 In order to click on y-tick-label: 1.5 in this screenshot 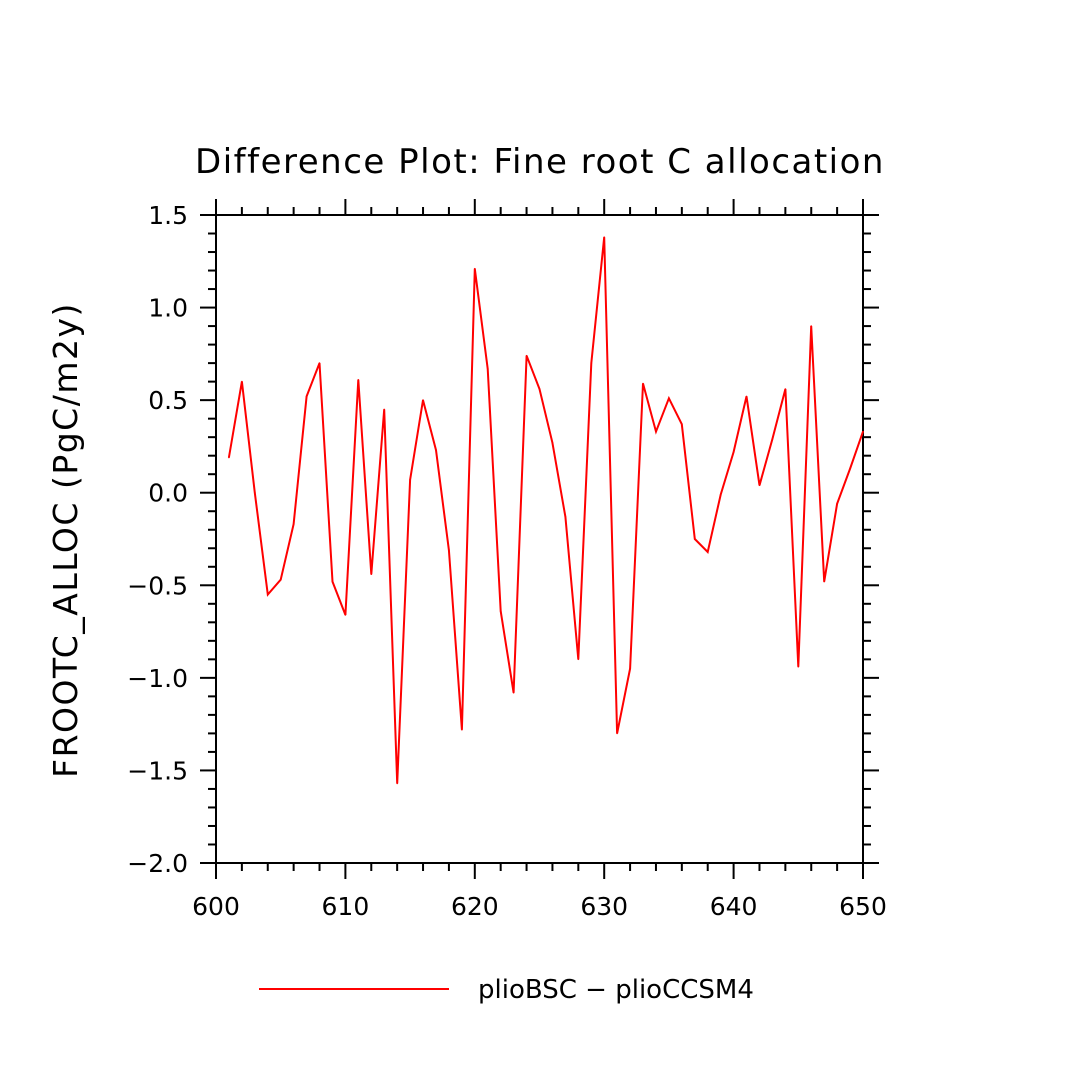, I will do `click(168, 215)`.